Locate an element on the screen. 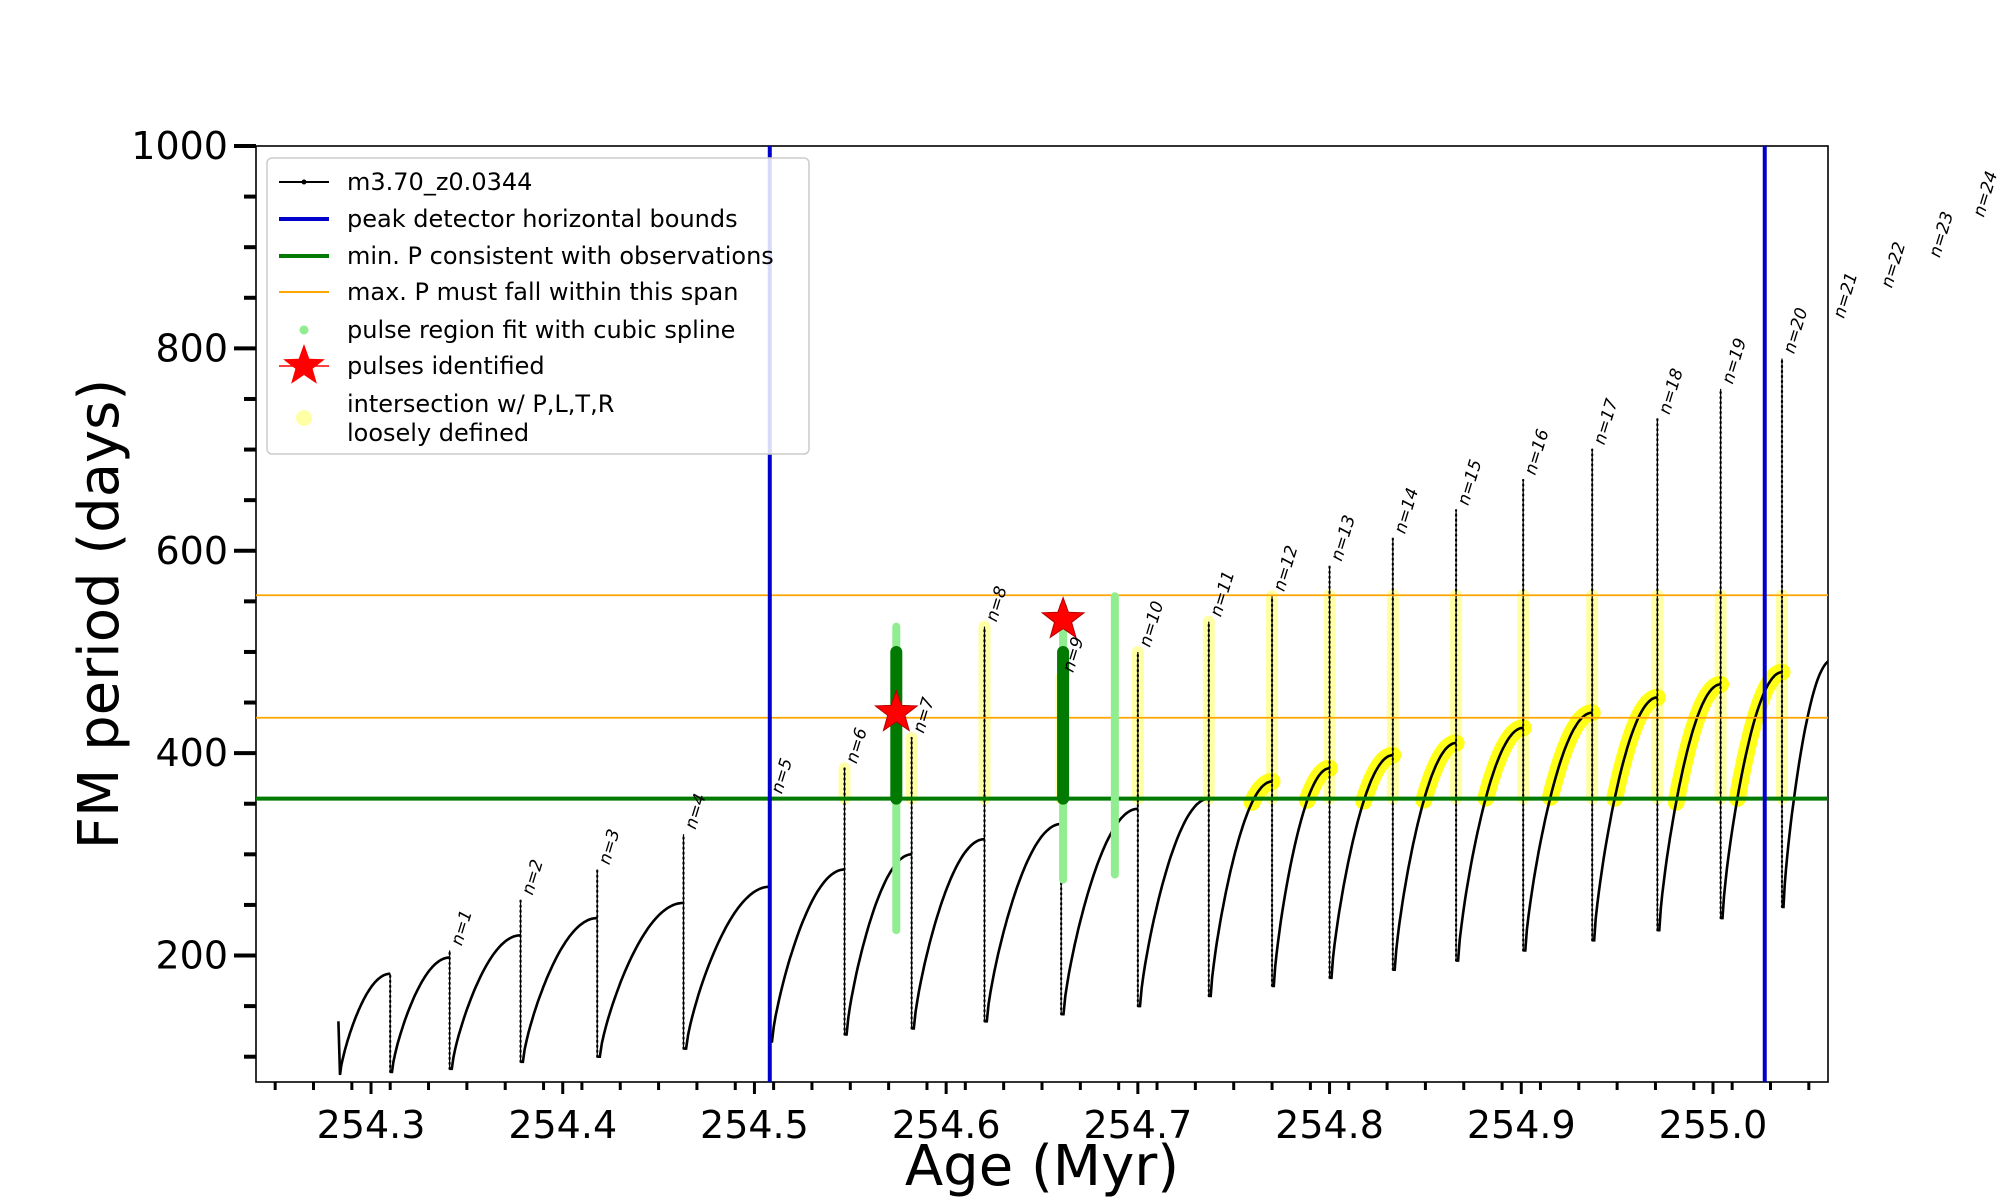 Image resolution: width=2000 pixels, height=1200 pixels. legend-box is located at coordinates (538, 306).